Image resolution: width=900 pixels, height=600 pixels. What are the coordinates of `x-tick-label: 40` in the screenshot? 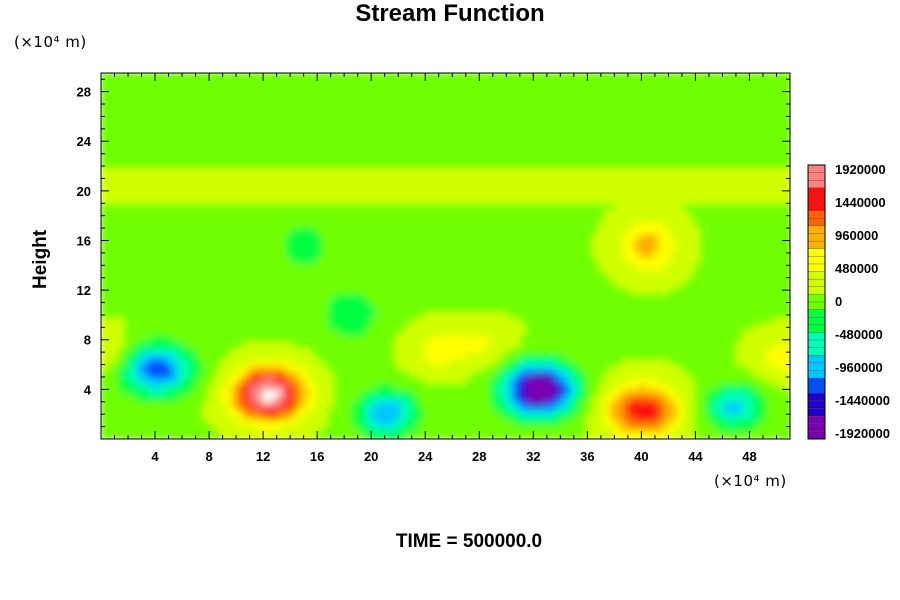 It's located at (641, 456).